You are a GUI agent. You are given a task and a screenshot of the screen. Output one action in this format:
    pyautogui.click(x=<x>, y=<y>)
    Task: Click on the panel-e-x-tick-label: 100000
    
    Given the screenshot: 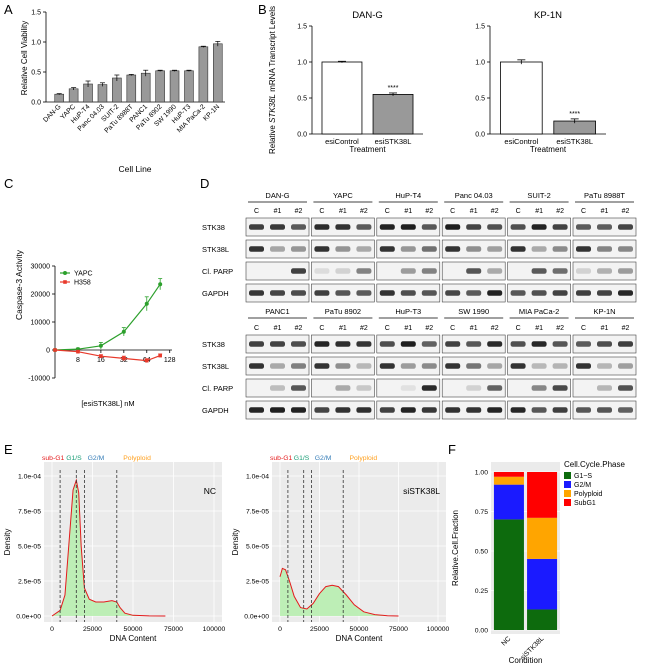 What is the action you would take?
    pyautogui.click(x=214, y=629)
    